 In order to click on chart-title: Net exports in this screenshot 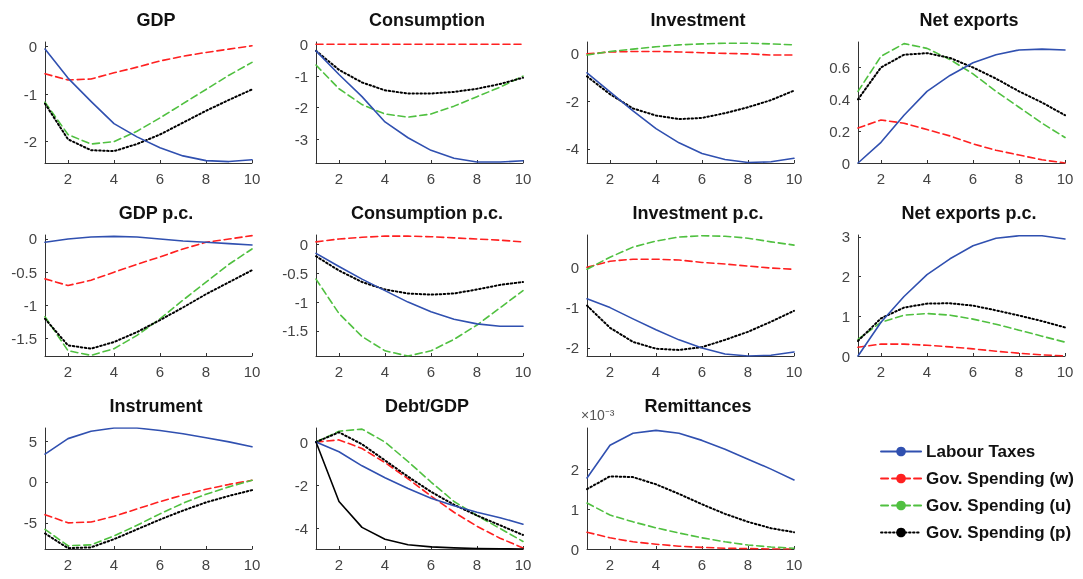, I will do `click(969, 20)`.